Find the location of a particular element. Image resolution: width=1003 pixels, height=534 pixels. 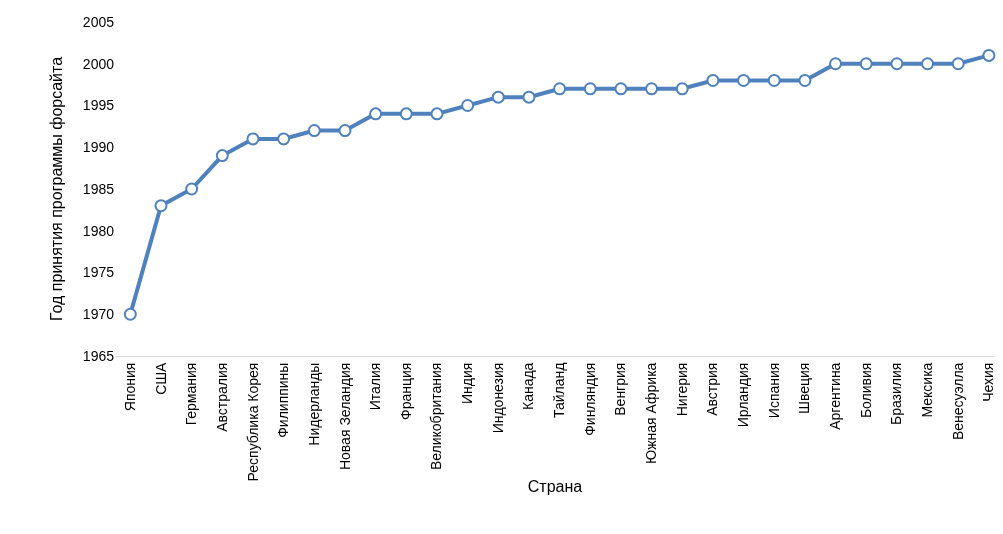

y-tick-label: 1970 is located at coordinates (98, 314).